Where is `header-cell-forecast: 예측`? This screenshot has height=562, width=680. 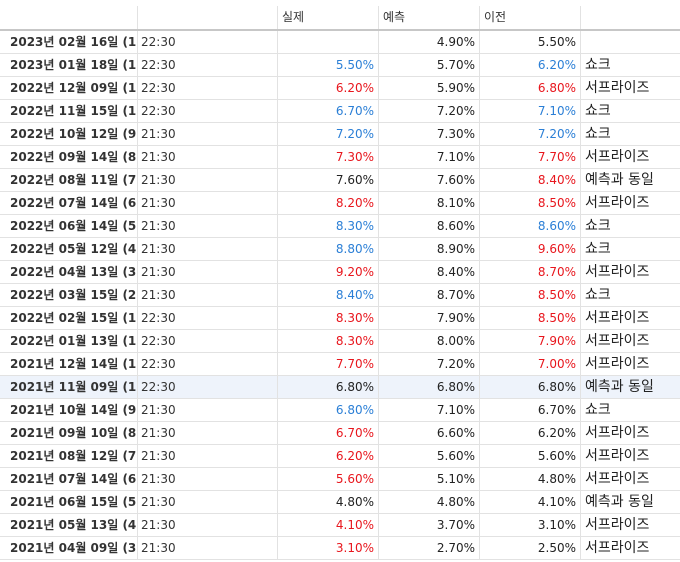 header-cell-forecast: 예측 is located at coordinates (429, 17).